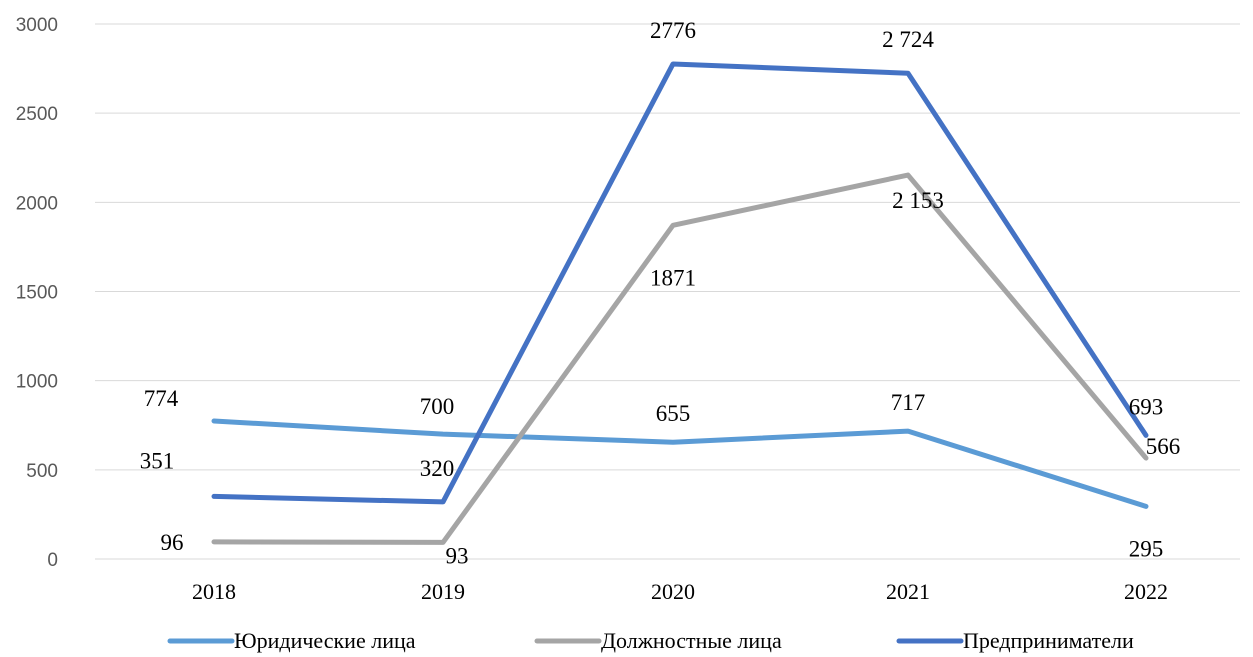 Image resolution: width=1253 pixels, height=657 pixels. I want to click on y-tick-label: 1000, so click(37, 382).